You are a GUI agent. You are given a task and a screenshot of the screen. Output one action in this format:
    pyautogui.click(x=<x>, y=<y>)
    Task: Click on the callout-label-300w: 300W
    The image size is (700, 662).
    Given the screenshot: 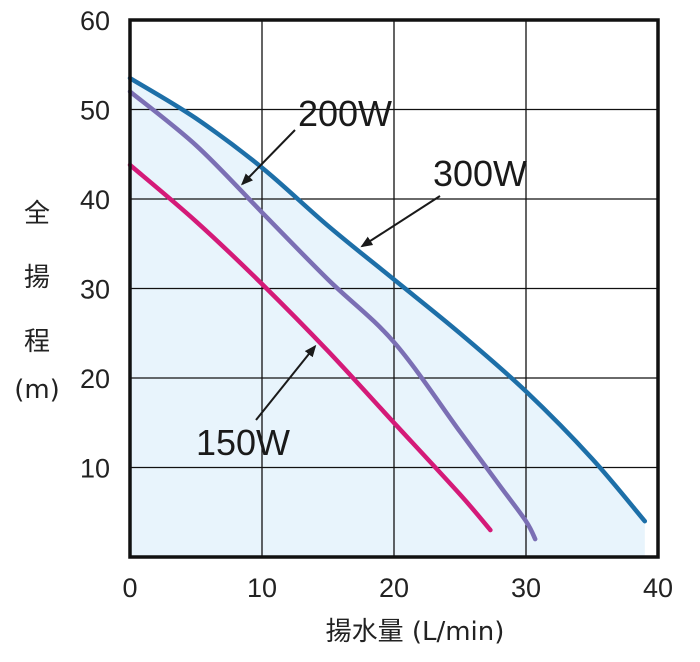 What is the action you would take?
    pyautogui.click(x=480, y=173)
    